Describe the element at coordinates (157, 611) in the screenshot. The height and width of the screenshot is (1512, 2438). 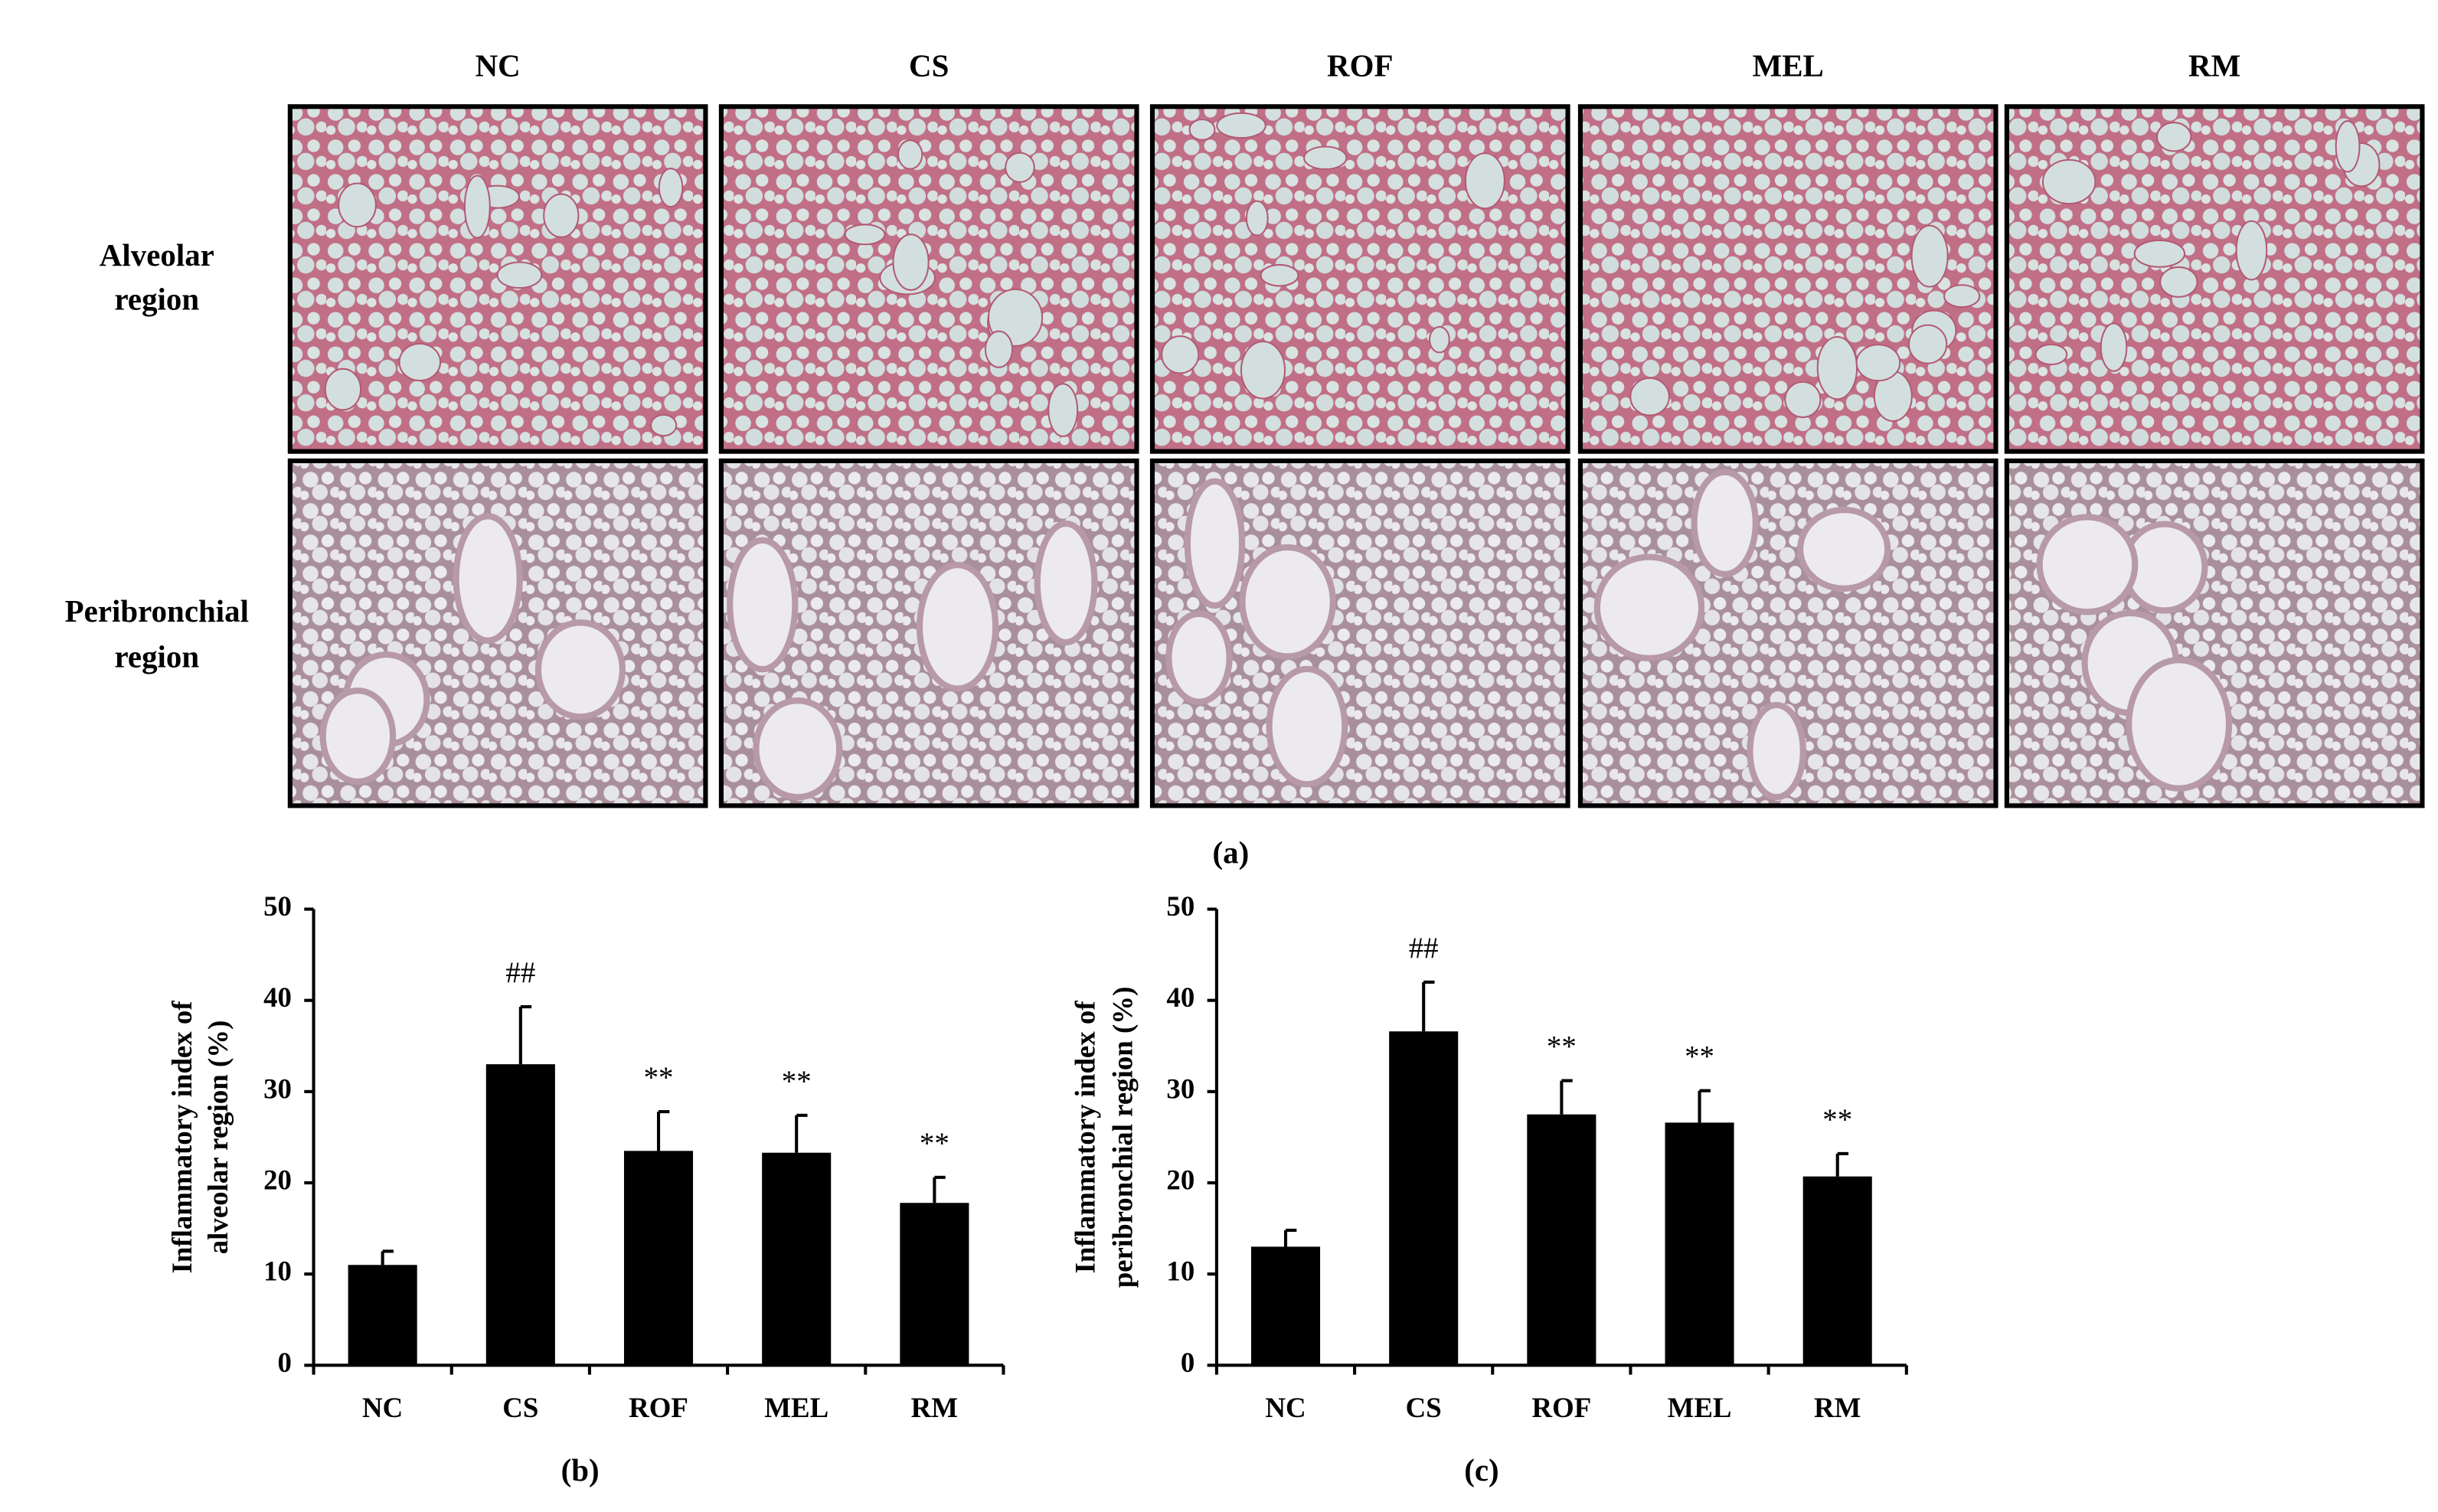
I see `row-label: Peribronchial` at that location.